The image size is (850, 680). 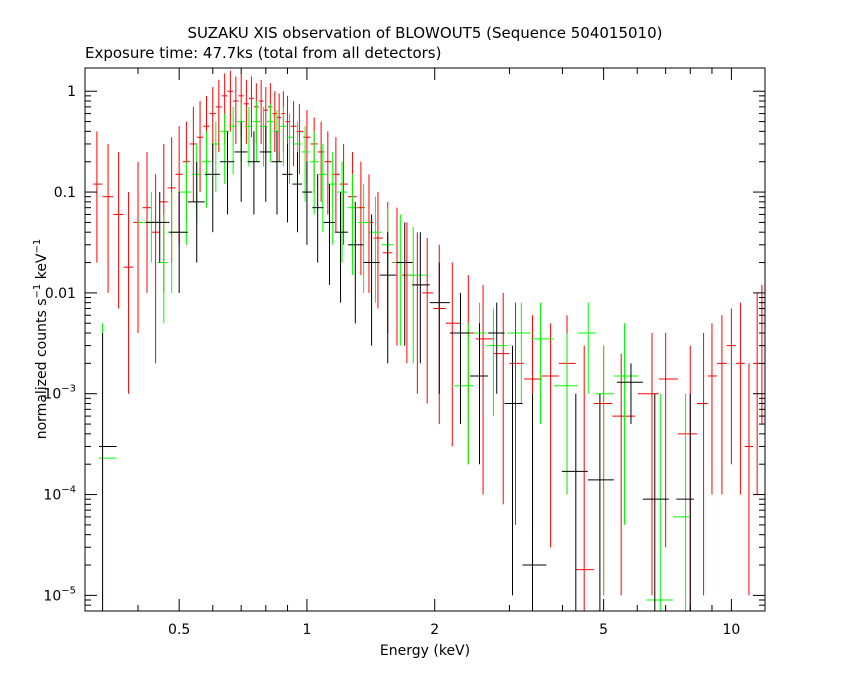 What do you see at coordinates (731, 630) in the screenshot?
I see `x-tick-label: 10` at bounding box center [731, 630].